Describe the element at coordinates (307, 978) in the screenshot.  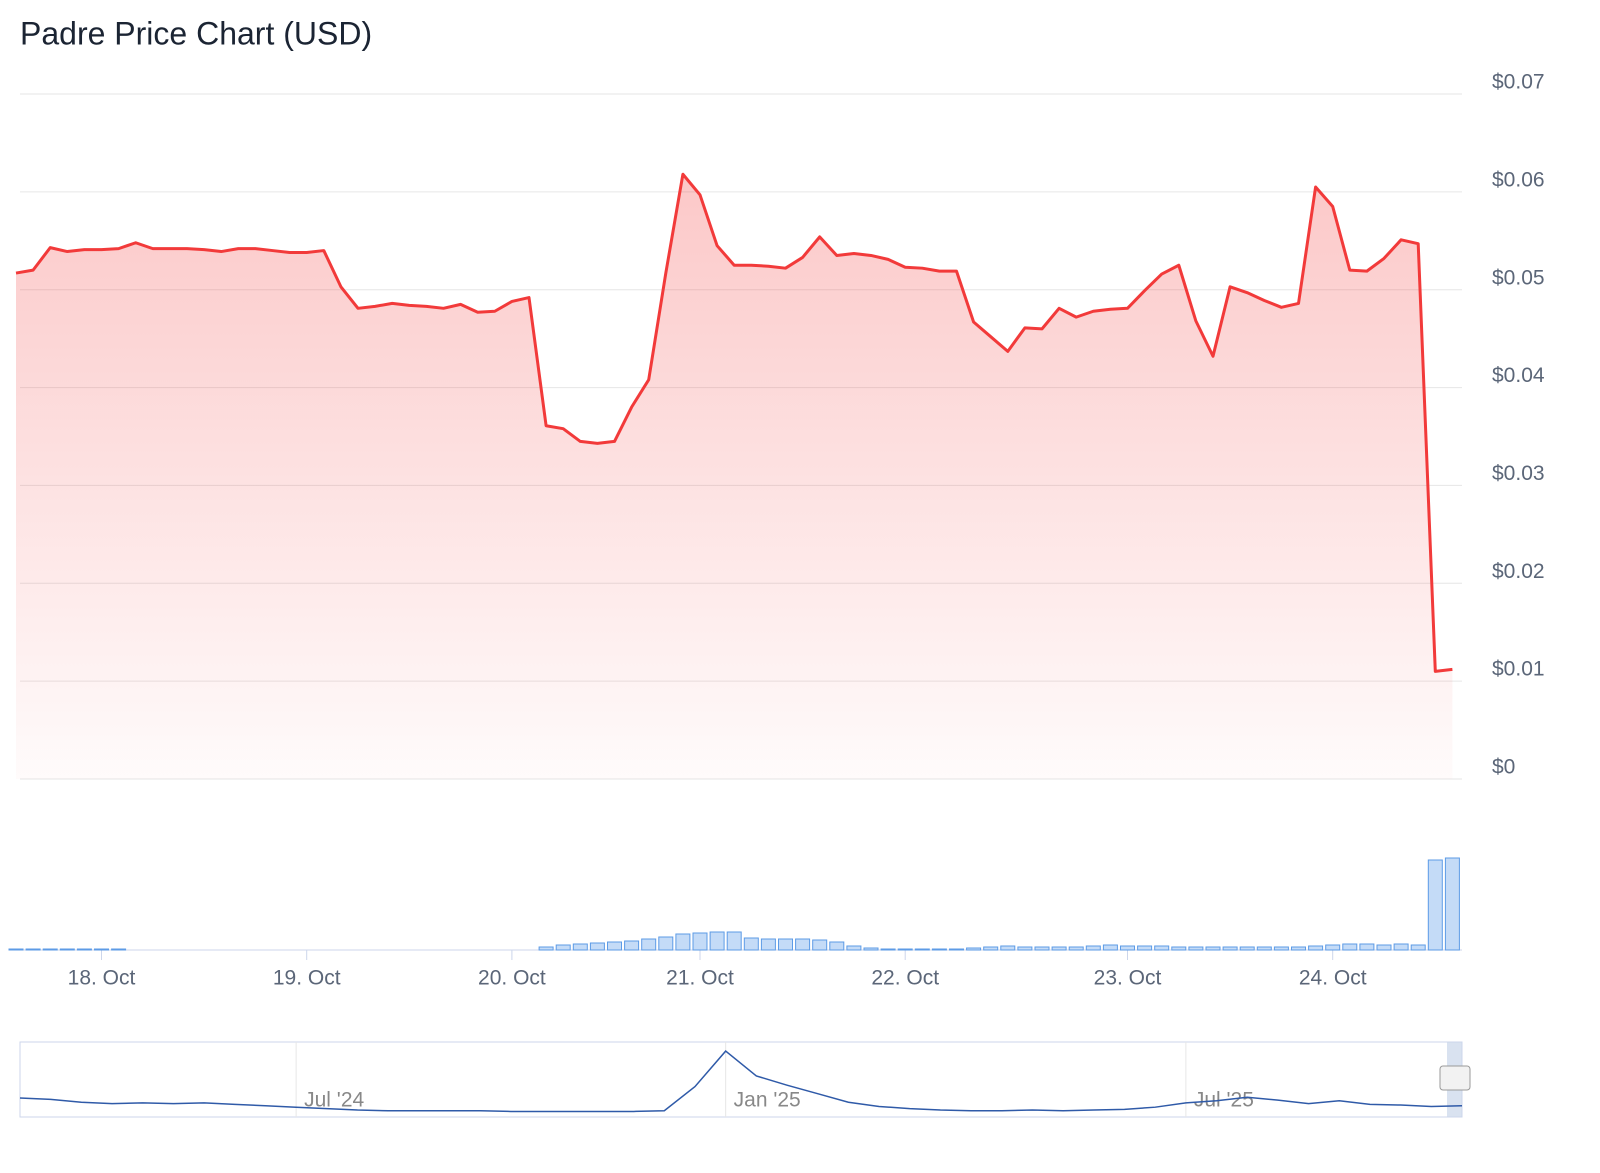
I see `x-tick-label: 19. Oct` at that location.